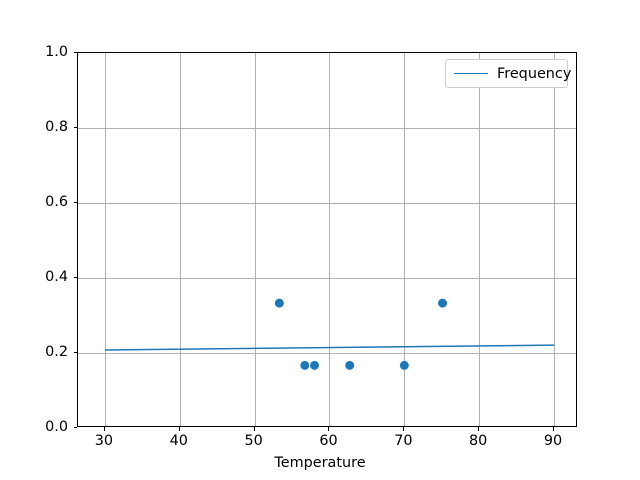 Image resolution: width=640 pixels, height=480 pixels. What do you see at coordinates (56, 352) in the screenshot?
I see `y-tick-label: 0.2` at bounding box center [56, 352].